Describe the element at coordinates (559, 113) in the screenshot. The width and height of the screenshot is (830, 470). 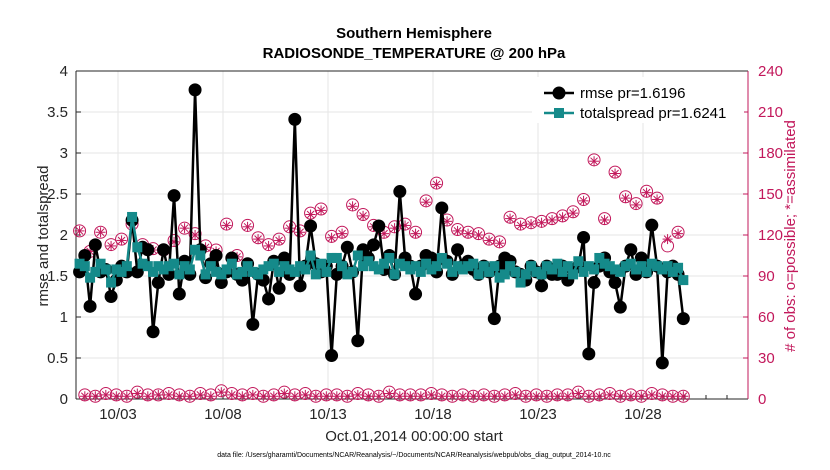
I see `legend-spread-marker` at that location.